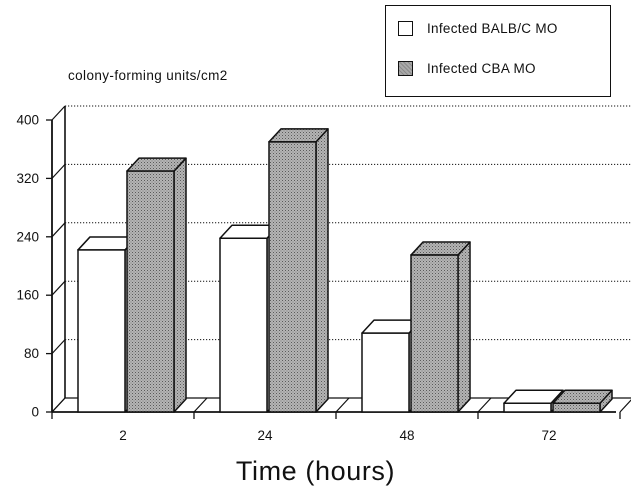  Describe the element at coordinates (481, 68) in the screenshot. I see `legend-label-cba: Infected CBA MO` at that location.